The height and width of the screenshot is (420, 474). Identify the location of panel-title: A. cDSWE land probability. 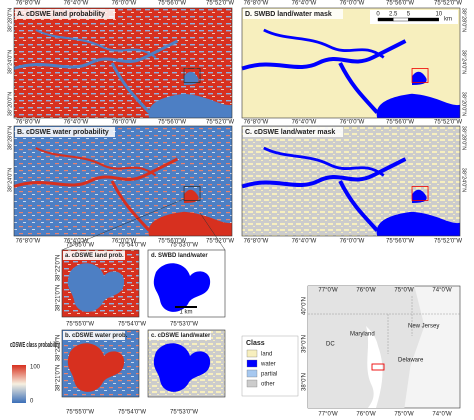
(61, 14).